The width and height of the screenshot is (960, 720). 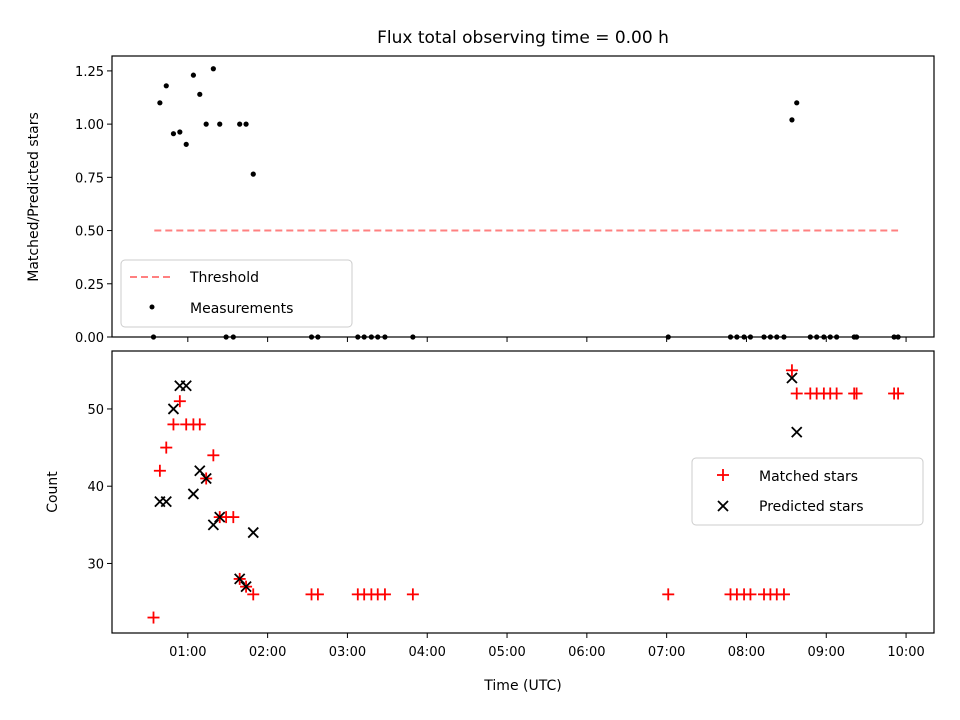 I want to click on legend-matched-swatch, so click(x=723, y=475).